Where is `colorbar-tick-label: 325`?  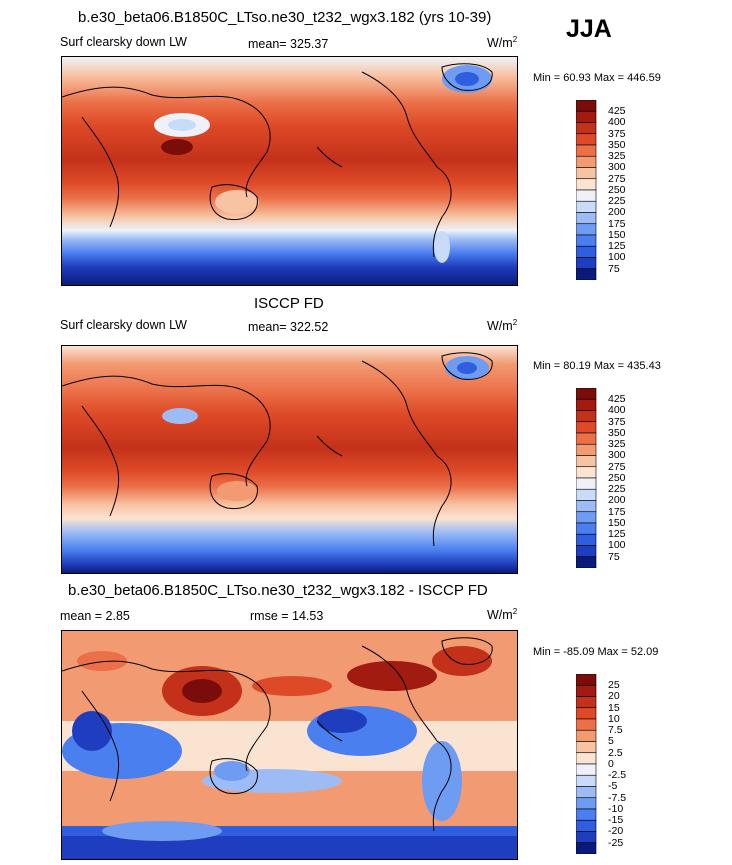
colorbar-tick-label: 325 is located at coordinates (617, 156).